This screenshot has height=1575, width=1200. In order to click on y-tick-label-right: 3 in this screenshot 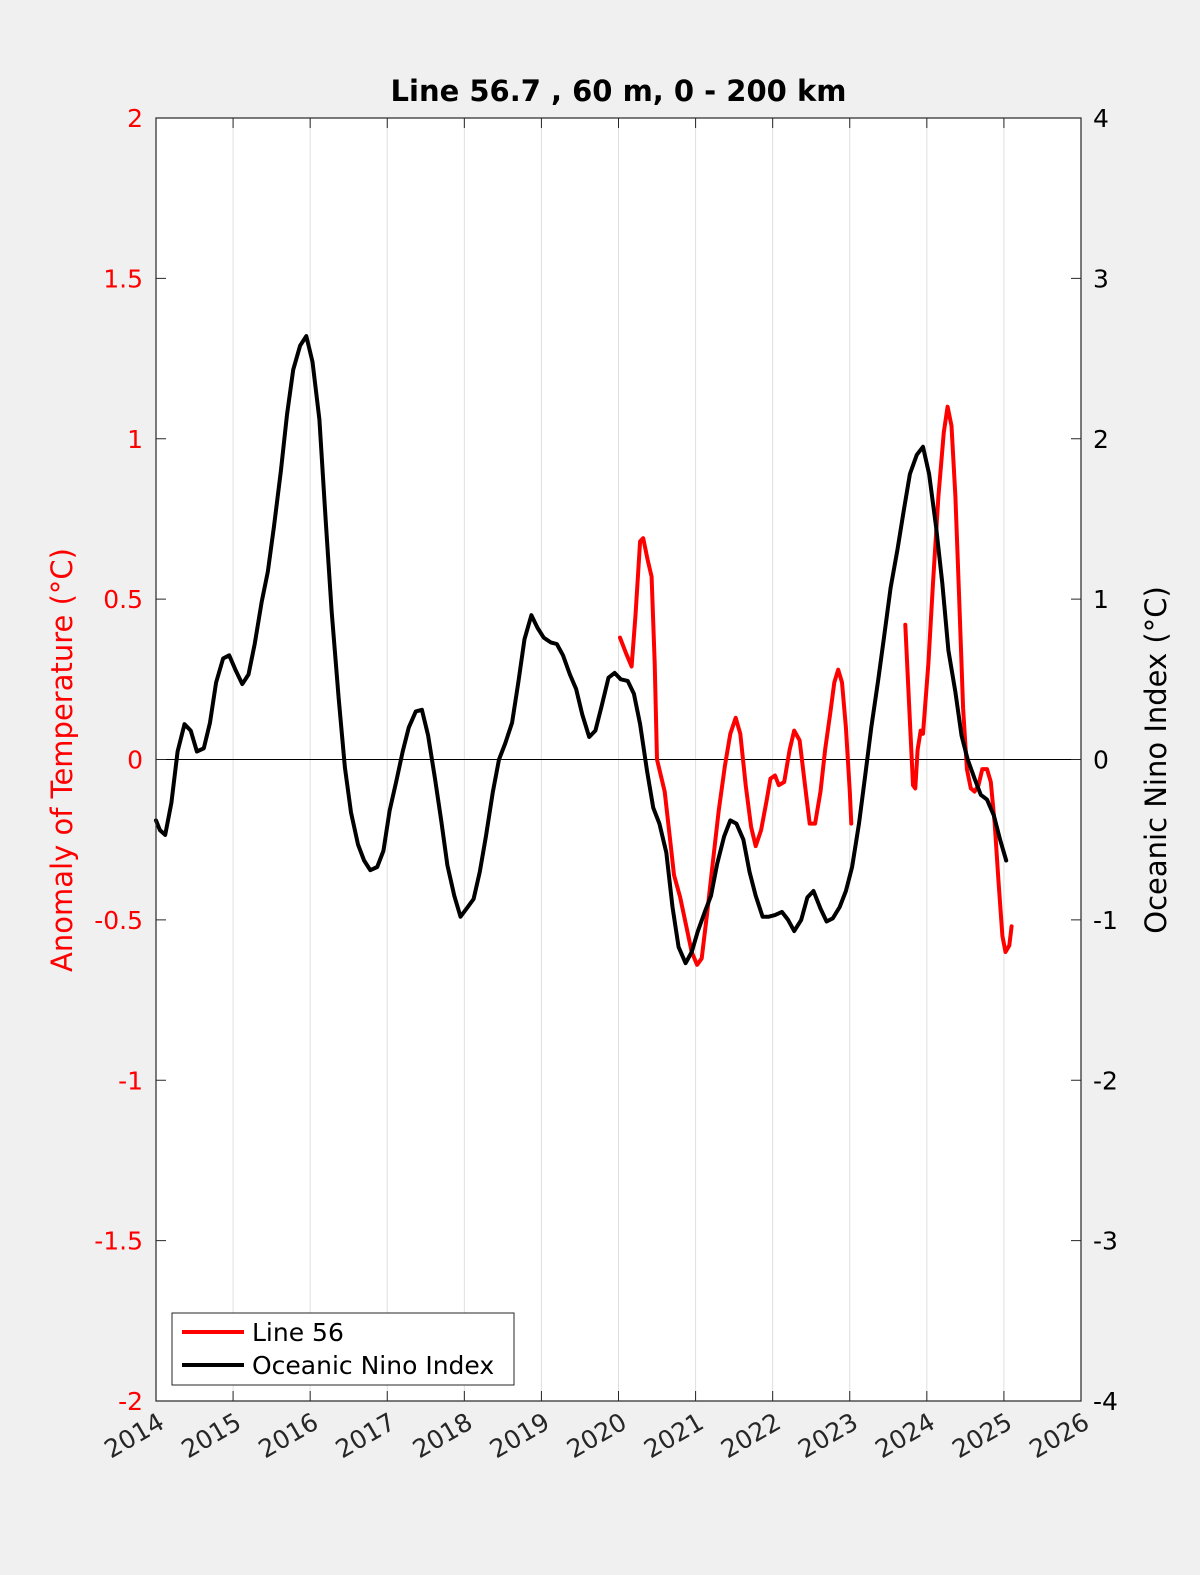, I will do `click(1101, 278)`.